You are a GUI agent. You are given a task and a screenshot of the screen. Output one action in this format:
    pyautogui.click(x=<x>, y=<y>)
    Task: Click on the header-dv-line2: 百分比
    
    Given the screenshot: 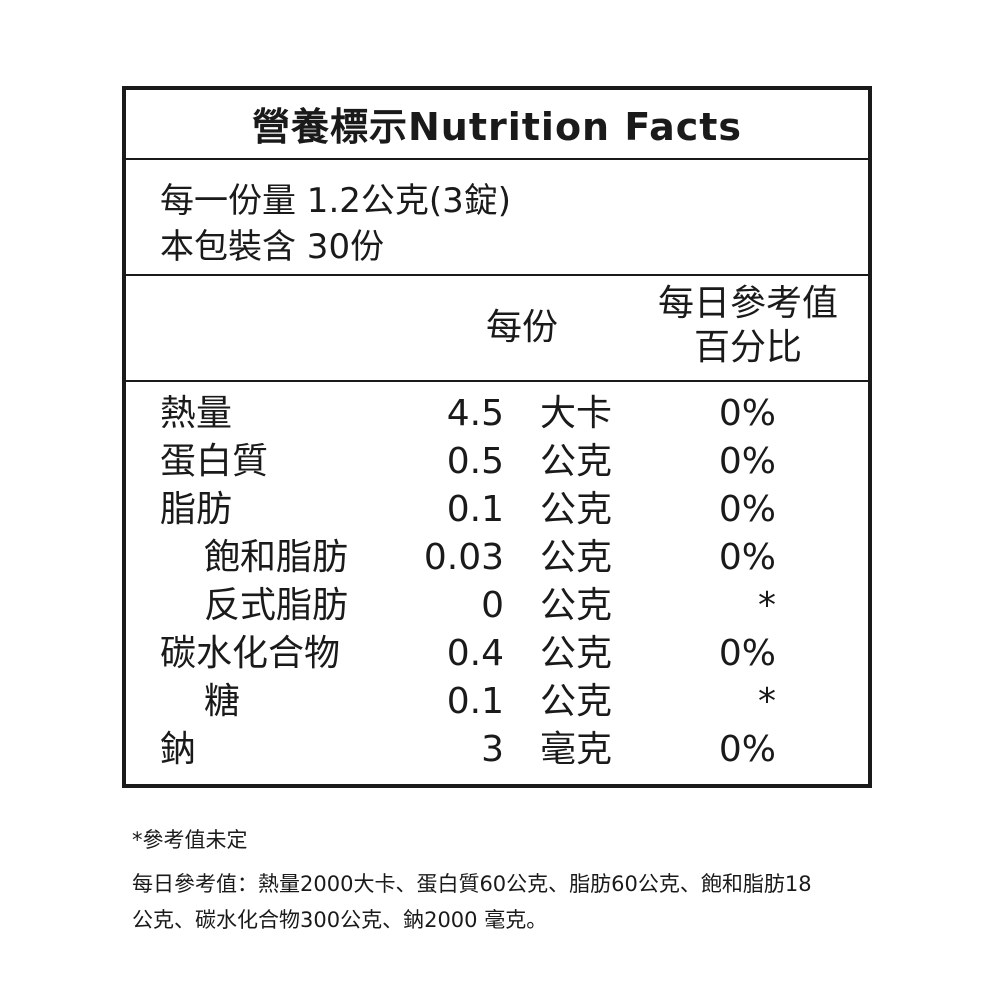 What is the action you would take?
    pyautogui.click(x=747, y=347)
    